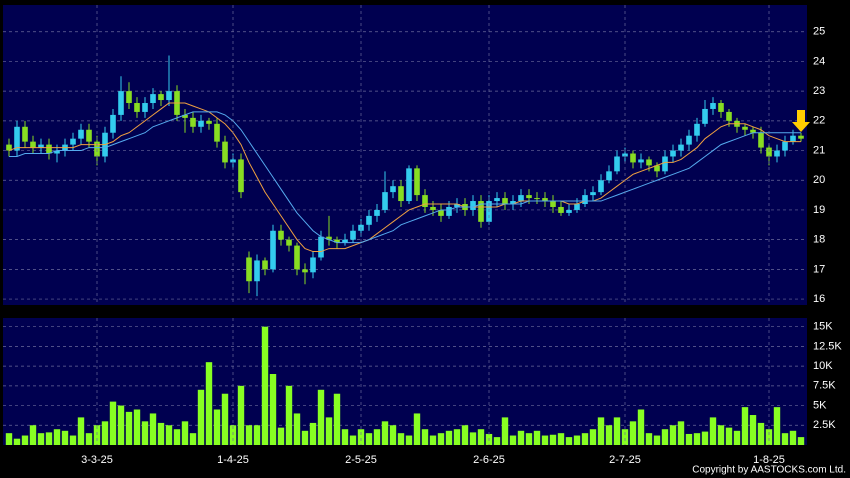  I want to click on y-tick-label: 22, so click(819, 121).